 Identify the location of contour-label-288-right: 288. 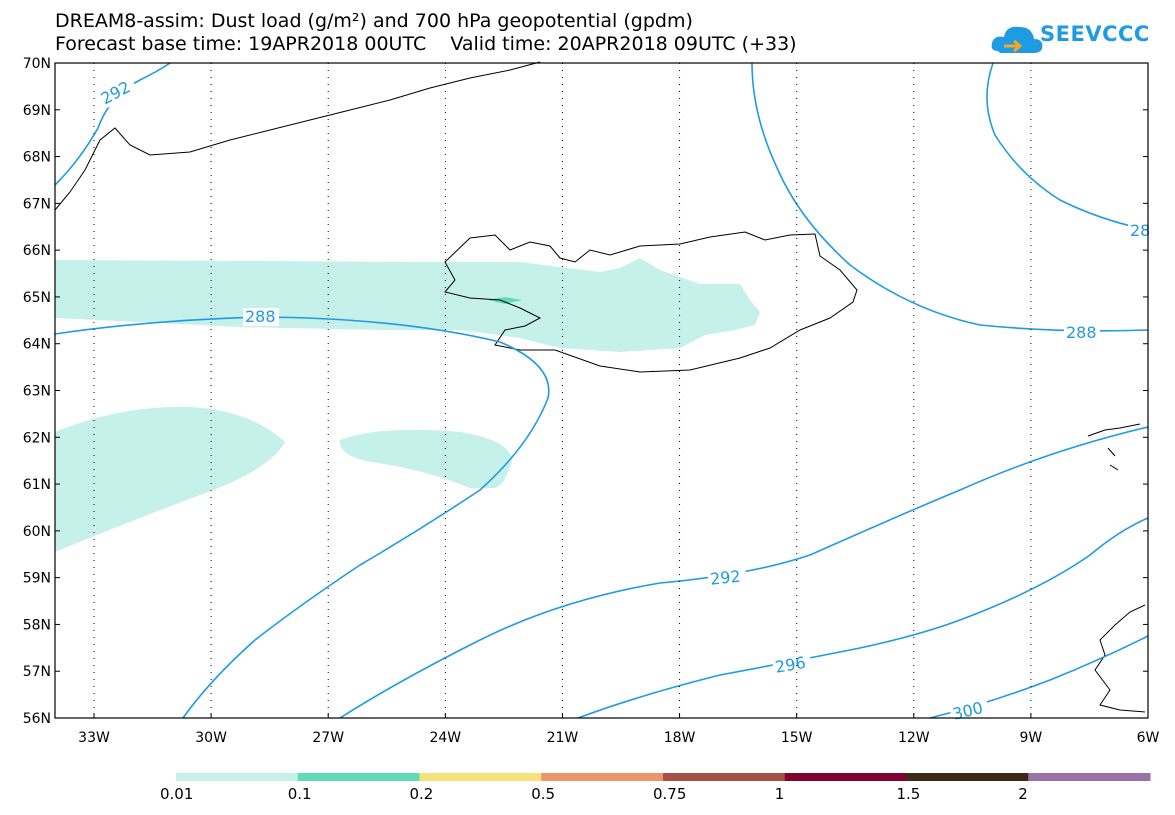
(1081, 332).